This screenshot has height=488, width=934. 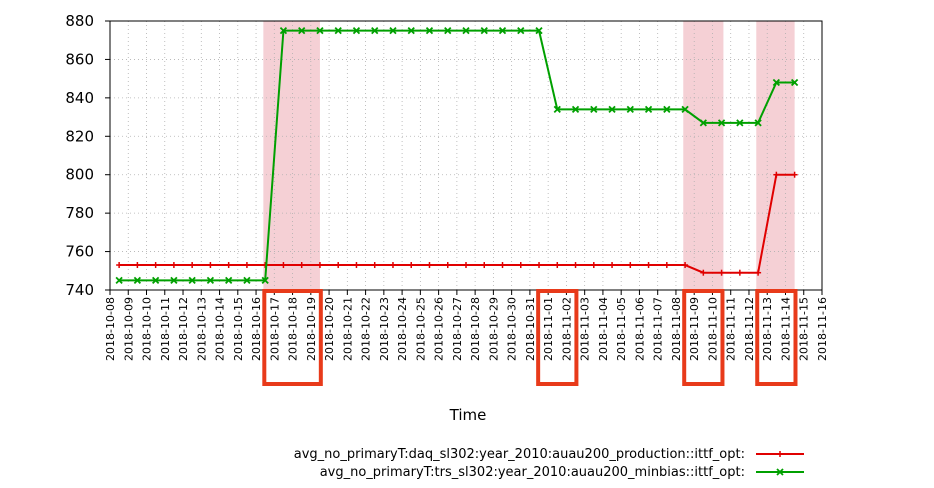 What do you see at coordinates (548, 329) in the screenshot?
I see `x-tick-label: 2018-11-01` at bounding box center [548, 329].